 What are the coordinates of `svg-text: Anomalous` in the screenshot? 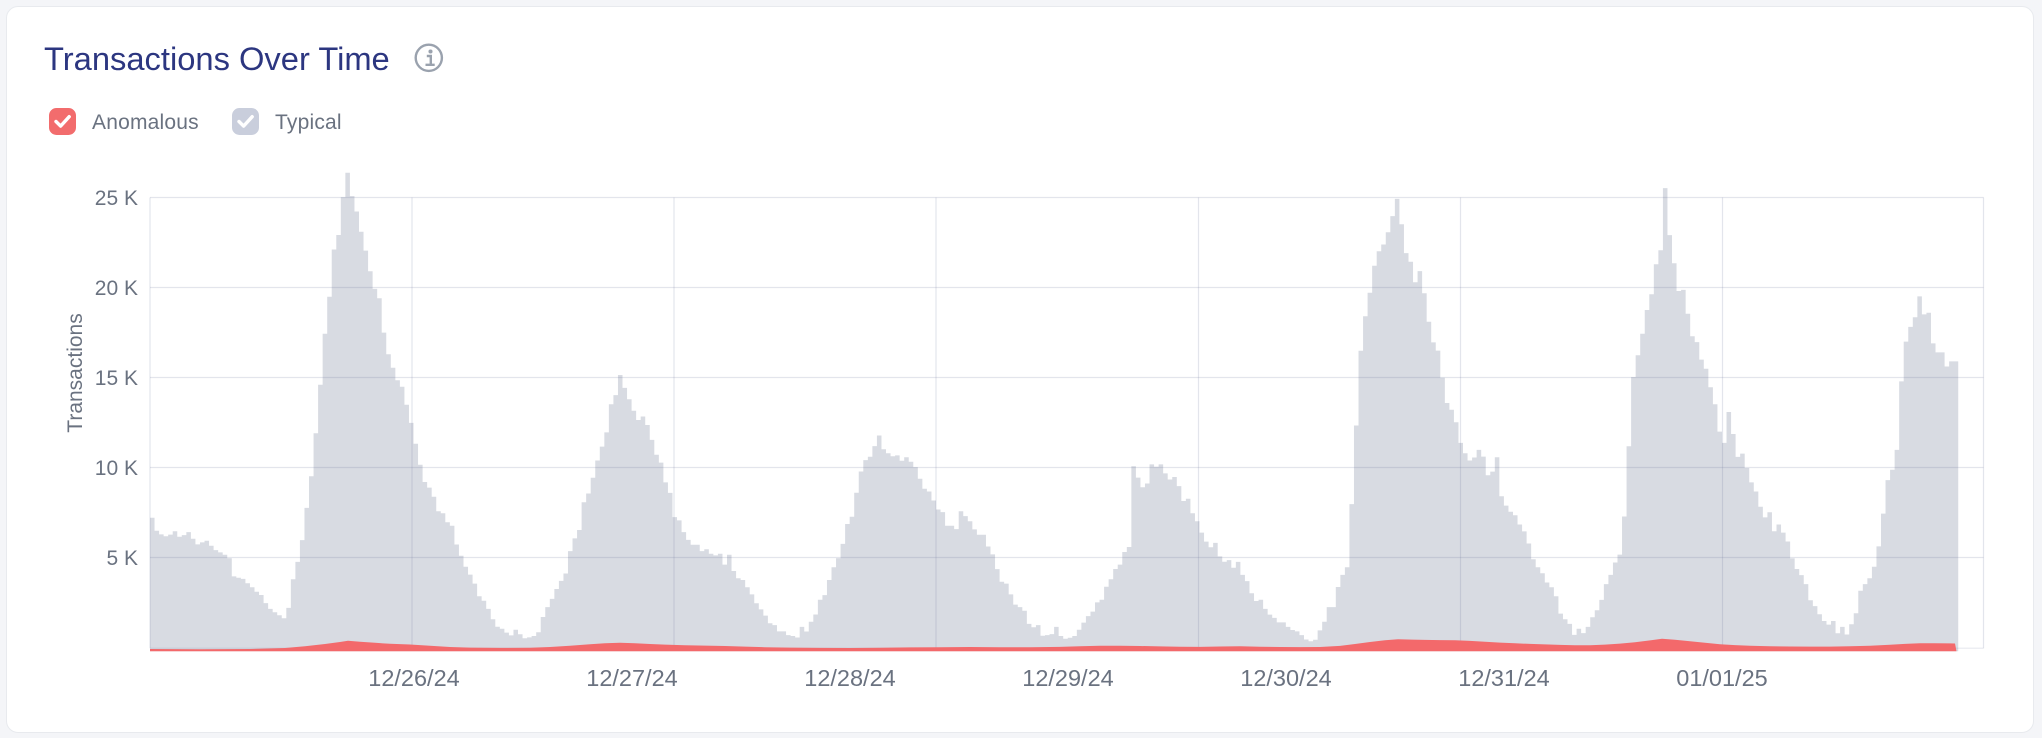 It's located at (145, 122).